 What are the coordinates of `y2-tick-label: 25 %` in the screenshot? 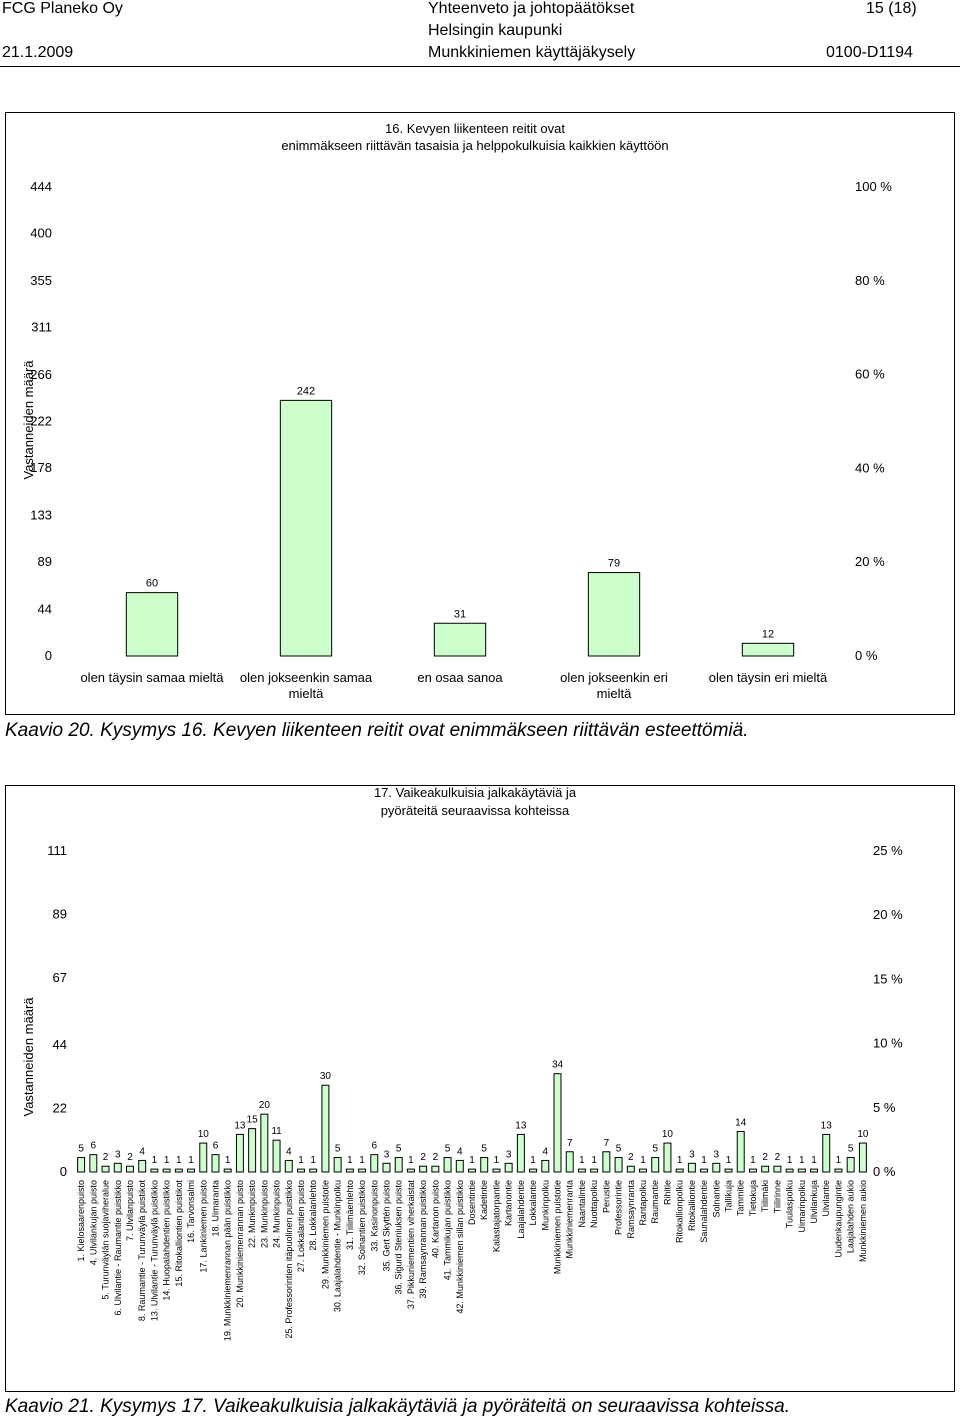 It's located at (888, 850).